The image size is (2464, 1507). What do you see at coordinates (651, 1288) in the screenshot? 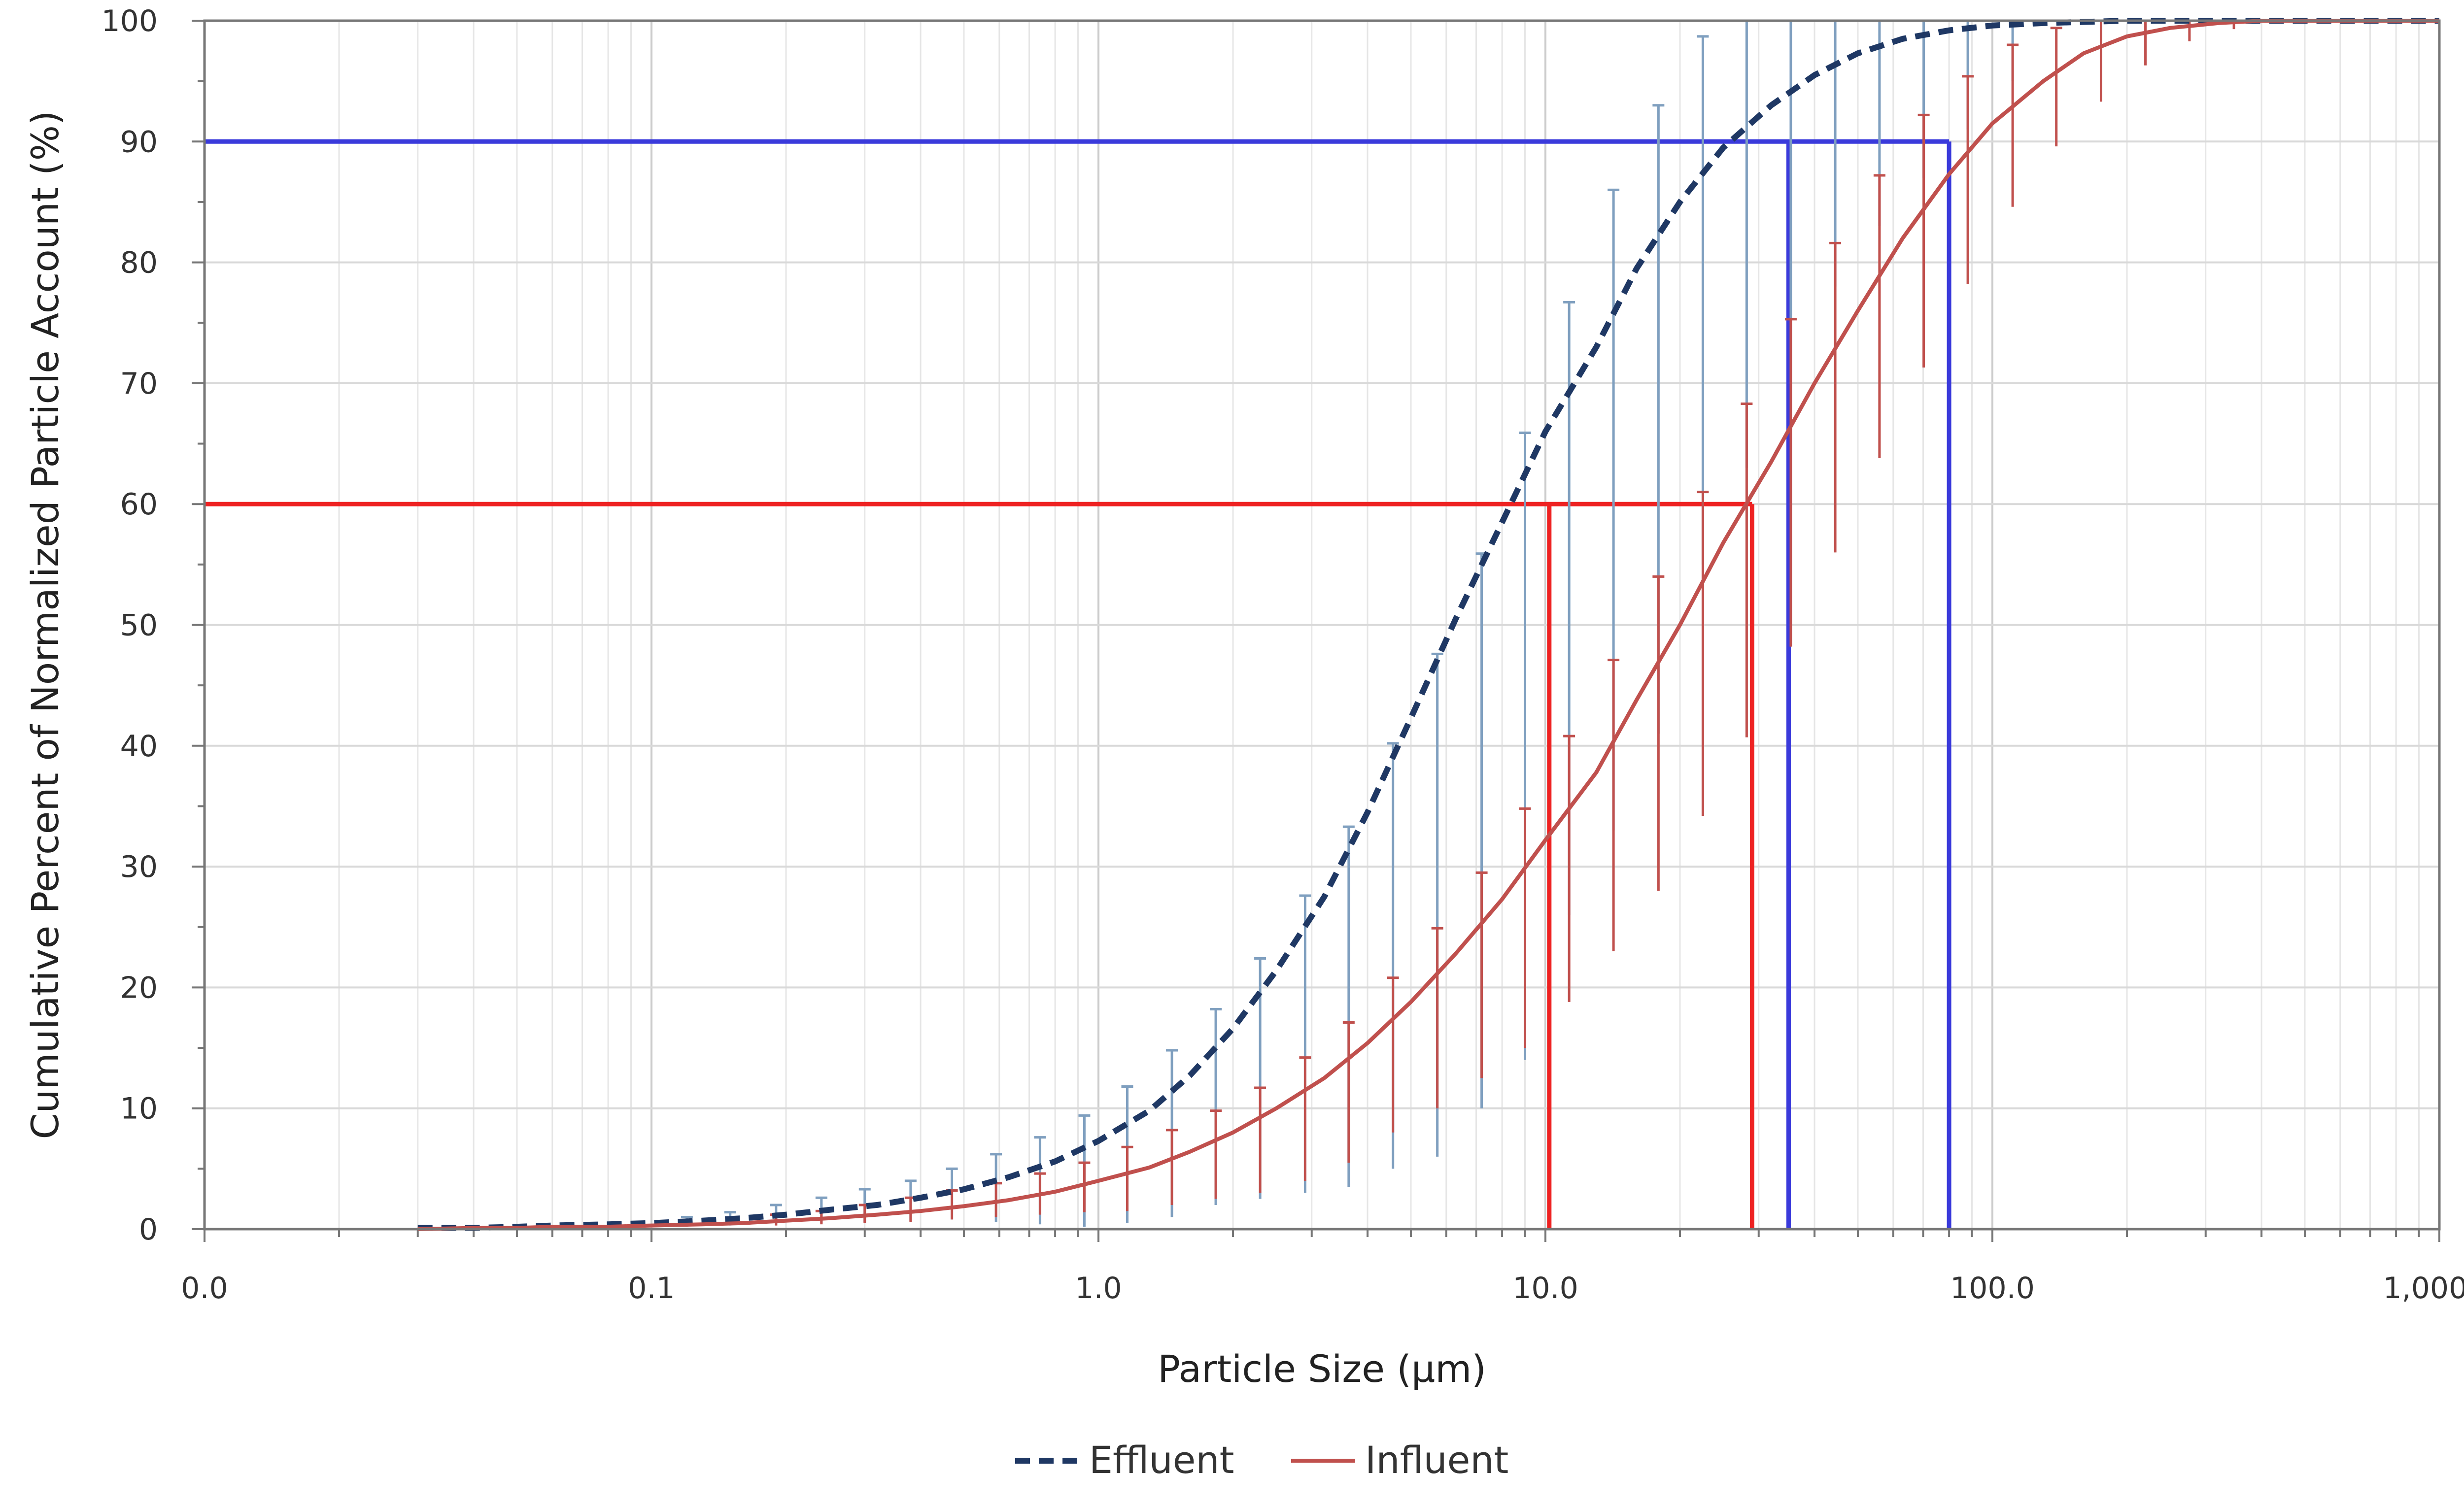
I see `x-tick-label: 0.1` at bounding box center [651, 1288].